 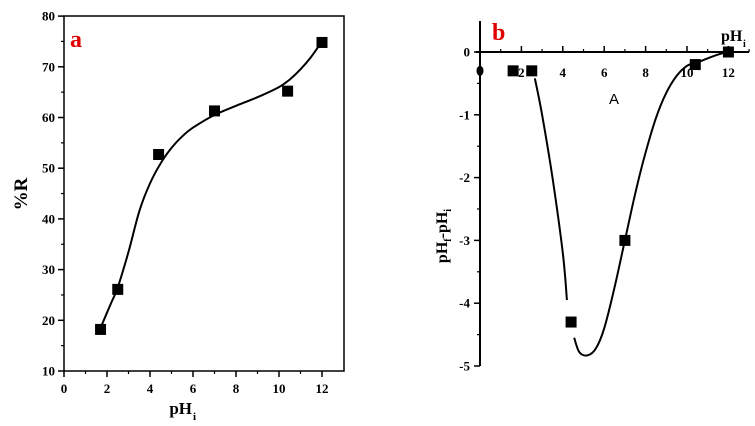 I want to click on svg-text: pHf-pHi, so click(x=444, y=236).